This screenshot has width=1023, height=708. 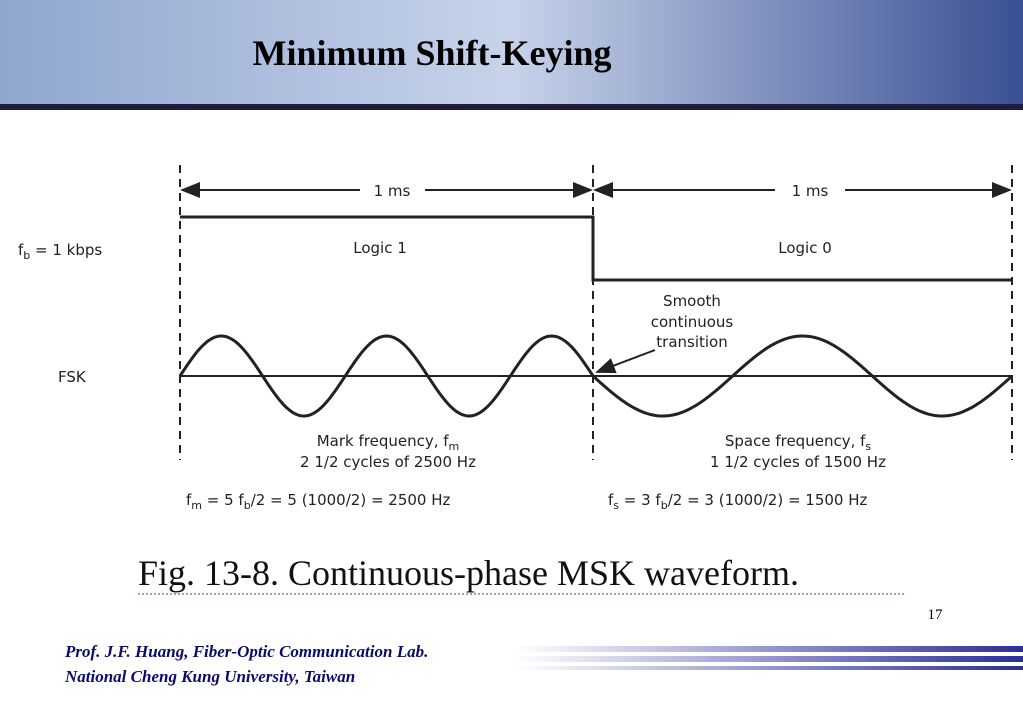 I want to click on transition-note: Smooth, so click(x=692, y=301).